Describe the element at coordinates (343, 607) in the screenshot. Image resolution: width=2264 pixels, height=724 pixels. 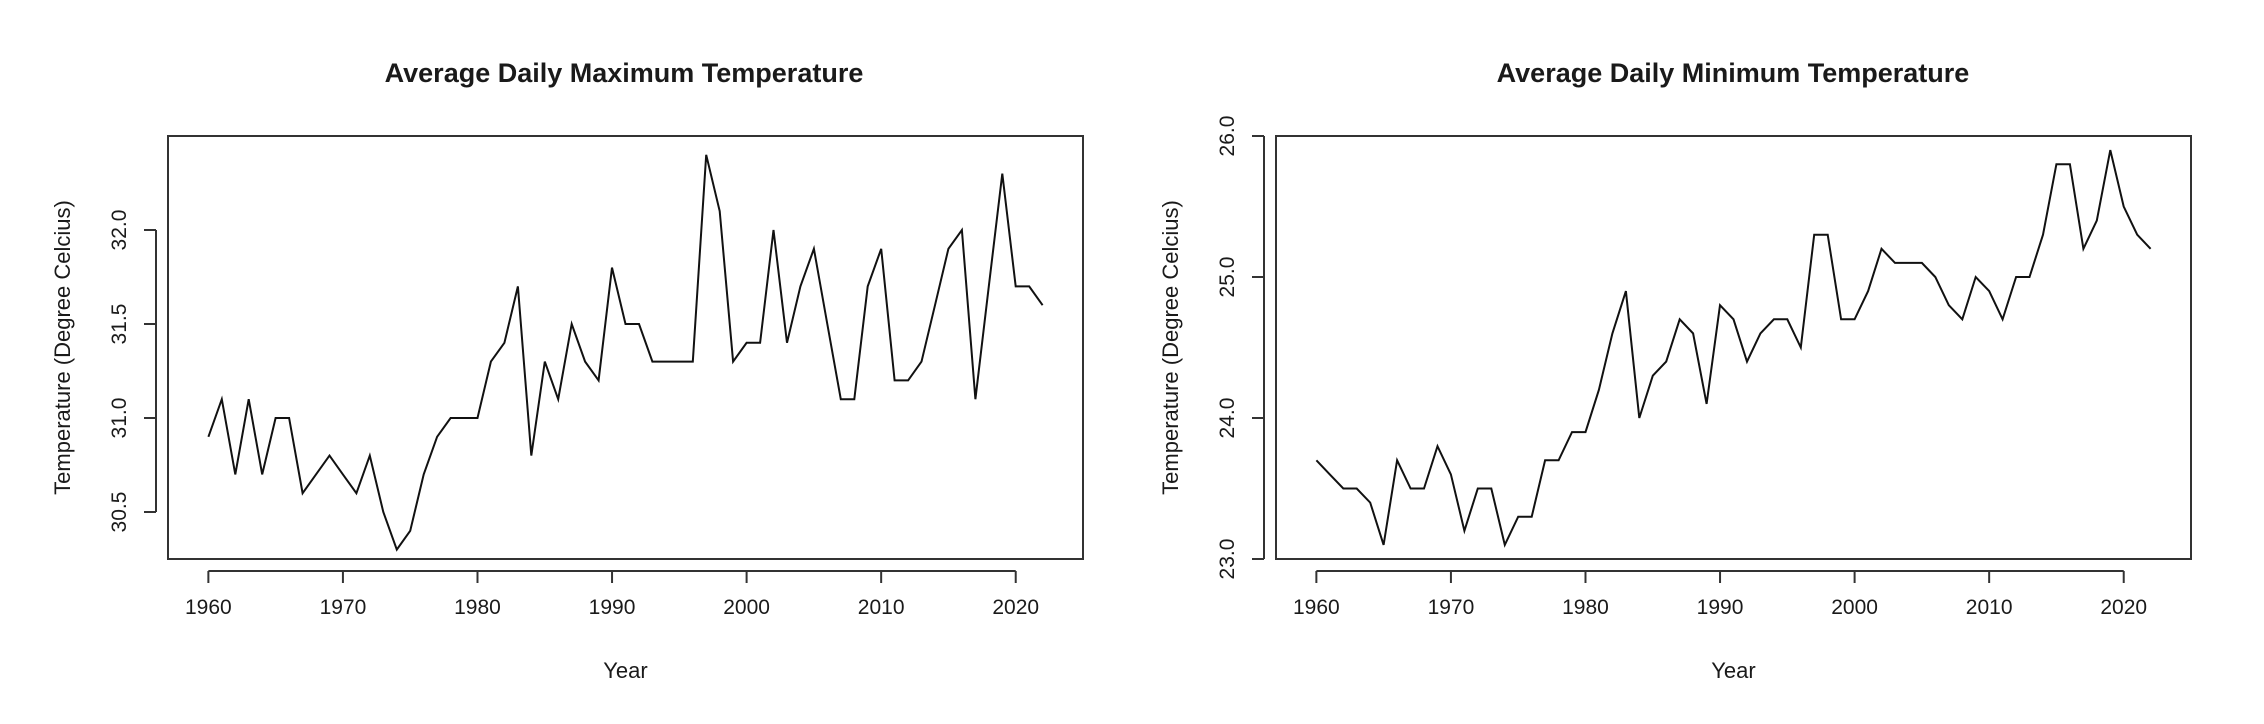
I see `chart-1-x-tick-label-1970: 1970` at that location.